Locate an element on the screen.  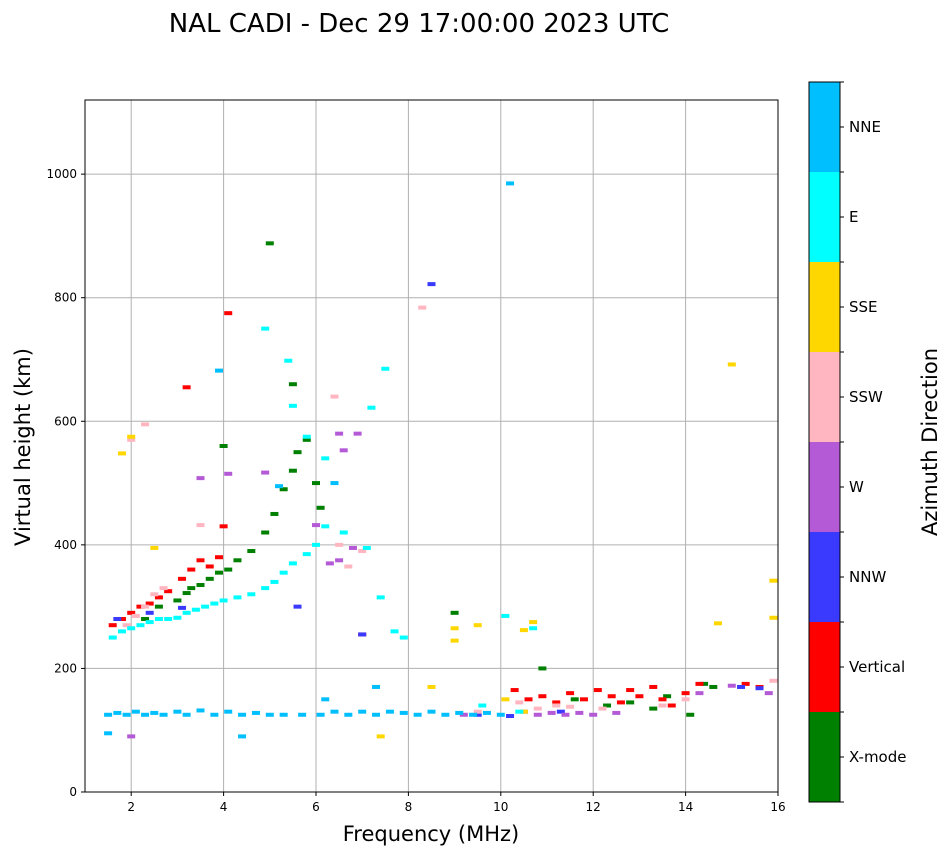
colorbar-tick-label: SSW is located at coordinates (866, 397).